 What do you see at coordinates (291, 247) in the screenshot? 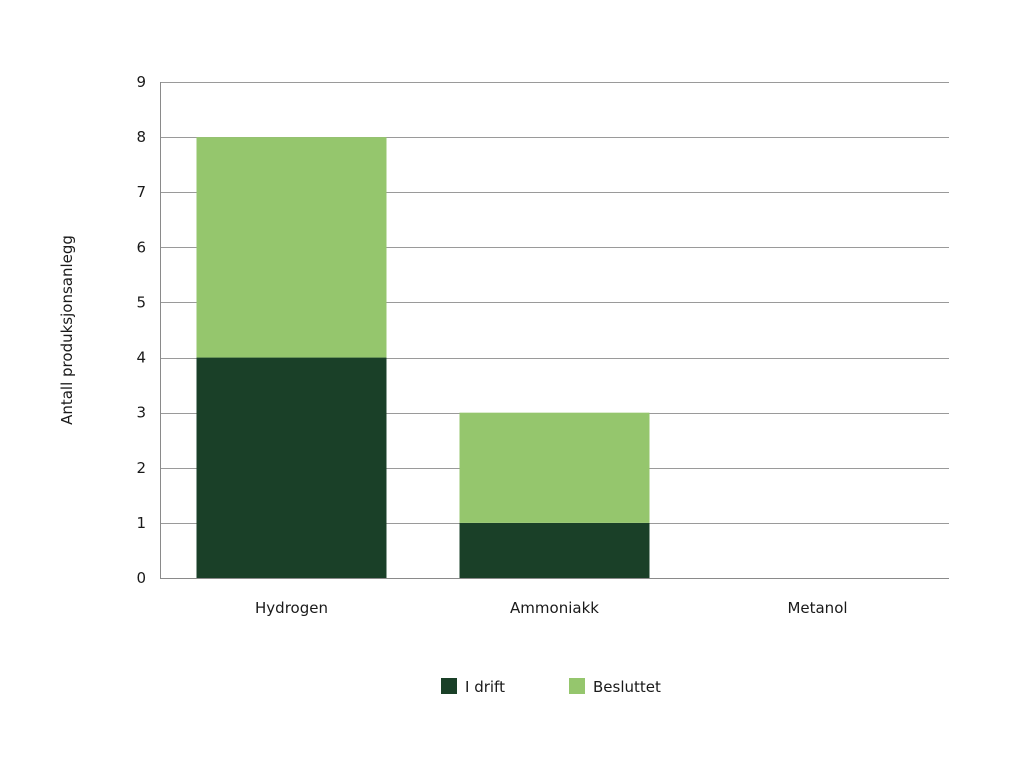
I see `bar-hydrogen-besluttet` at bounding box center [291, 247].